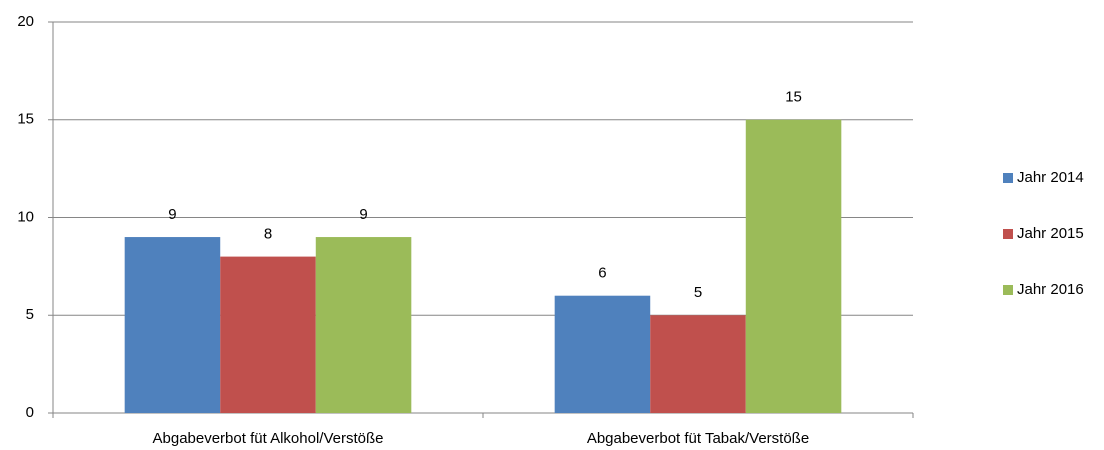  I want to click on x-tick-label: Abgabeverbot füt Tabak/Verstöße, so click(698, 438).